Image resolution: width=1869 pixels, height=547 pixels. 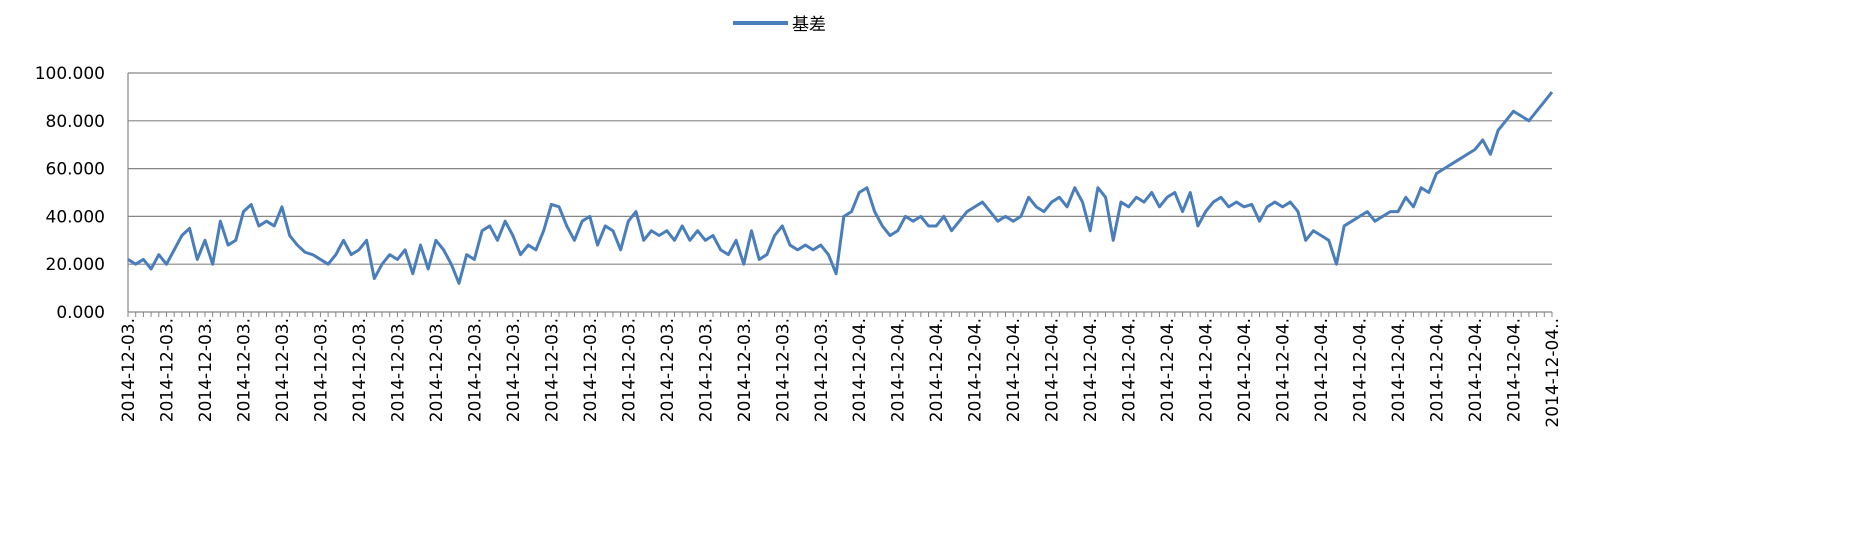 I want to click on y-tick-label: 20.000, so click(x=75, y=265).